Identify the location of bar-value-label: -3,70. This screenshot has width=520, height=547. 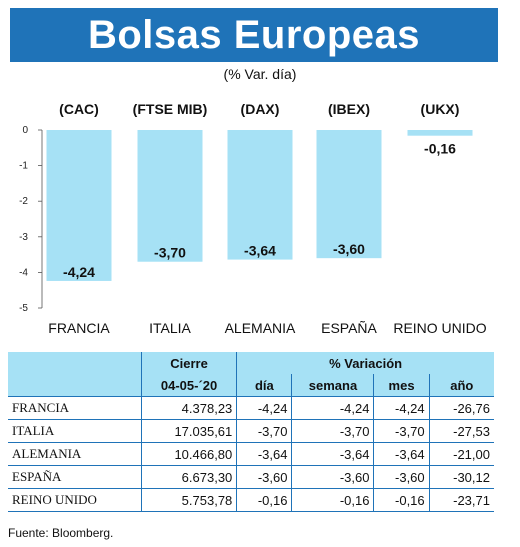
(170, 253).